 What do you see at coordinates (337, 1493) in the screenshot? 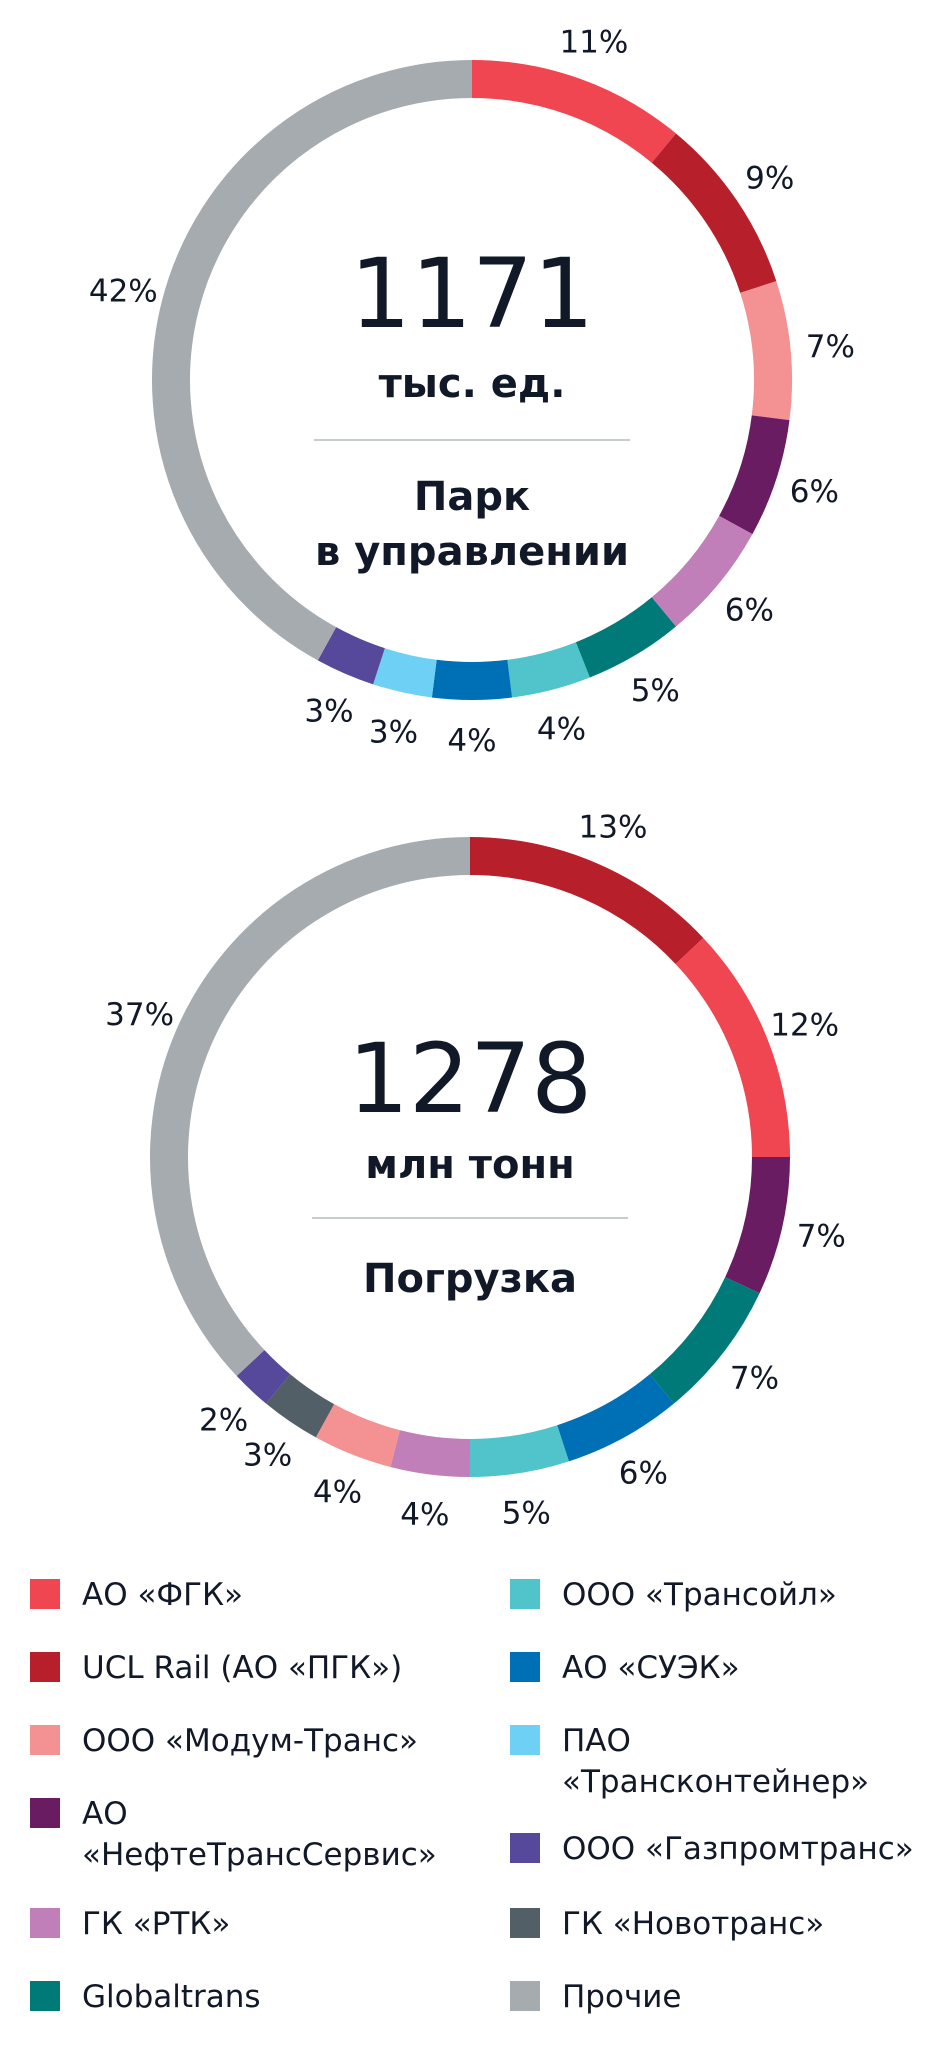
I see `slice-label-modum: 4%` at bounding box center [337, 1493].